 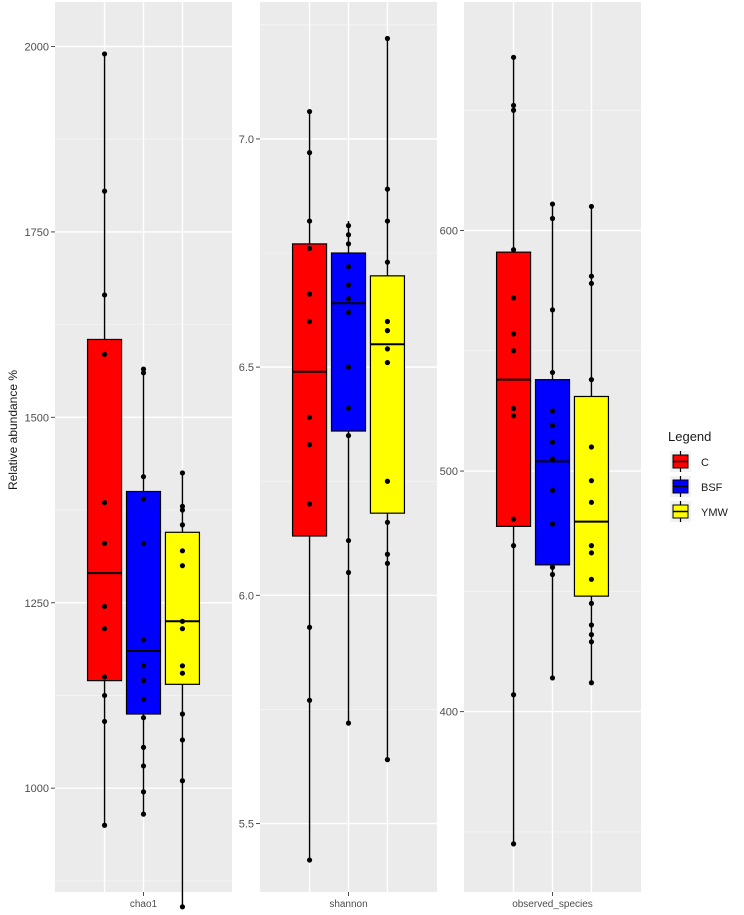 I want to click on y-tick-label: 6.0, so click(x=246, y=596).